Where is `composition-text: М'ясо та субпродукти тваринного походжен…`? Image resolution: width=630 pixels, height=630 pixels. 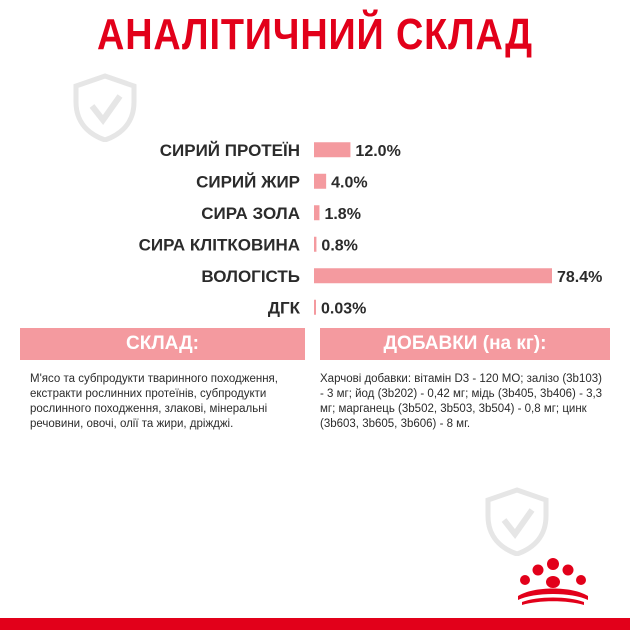
composition-text: М'ясо та субпродукти тваринного походжен… is located at coordinates (154, 401).